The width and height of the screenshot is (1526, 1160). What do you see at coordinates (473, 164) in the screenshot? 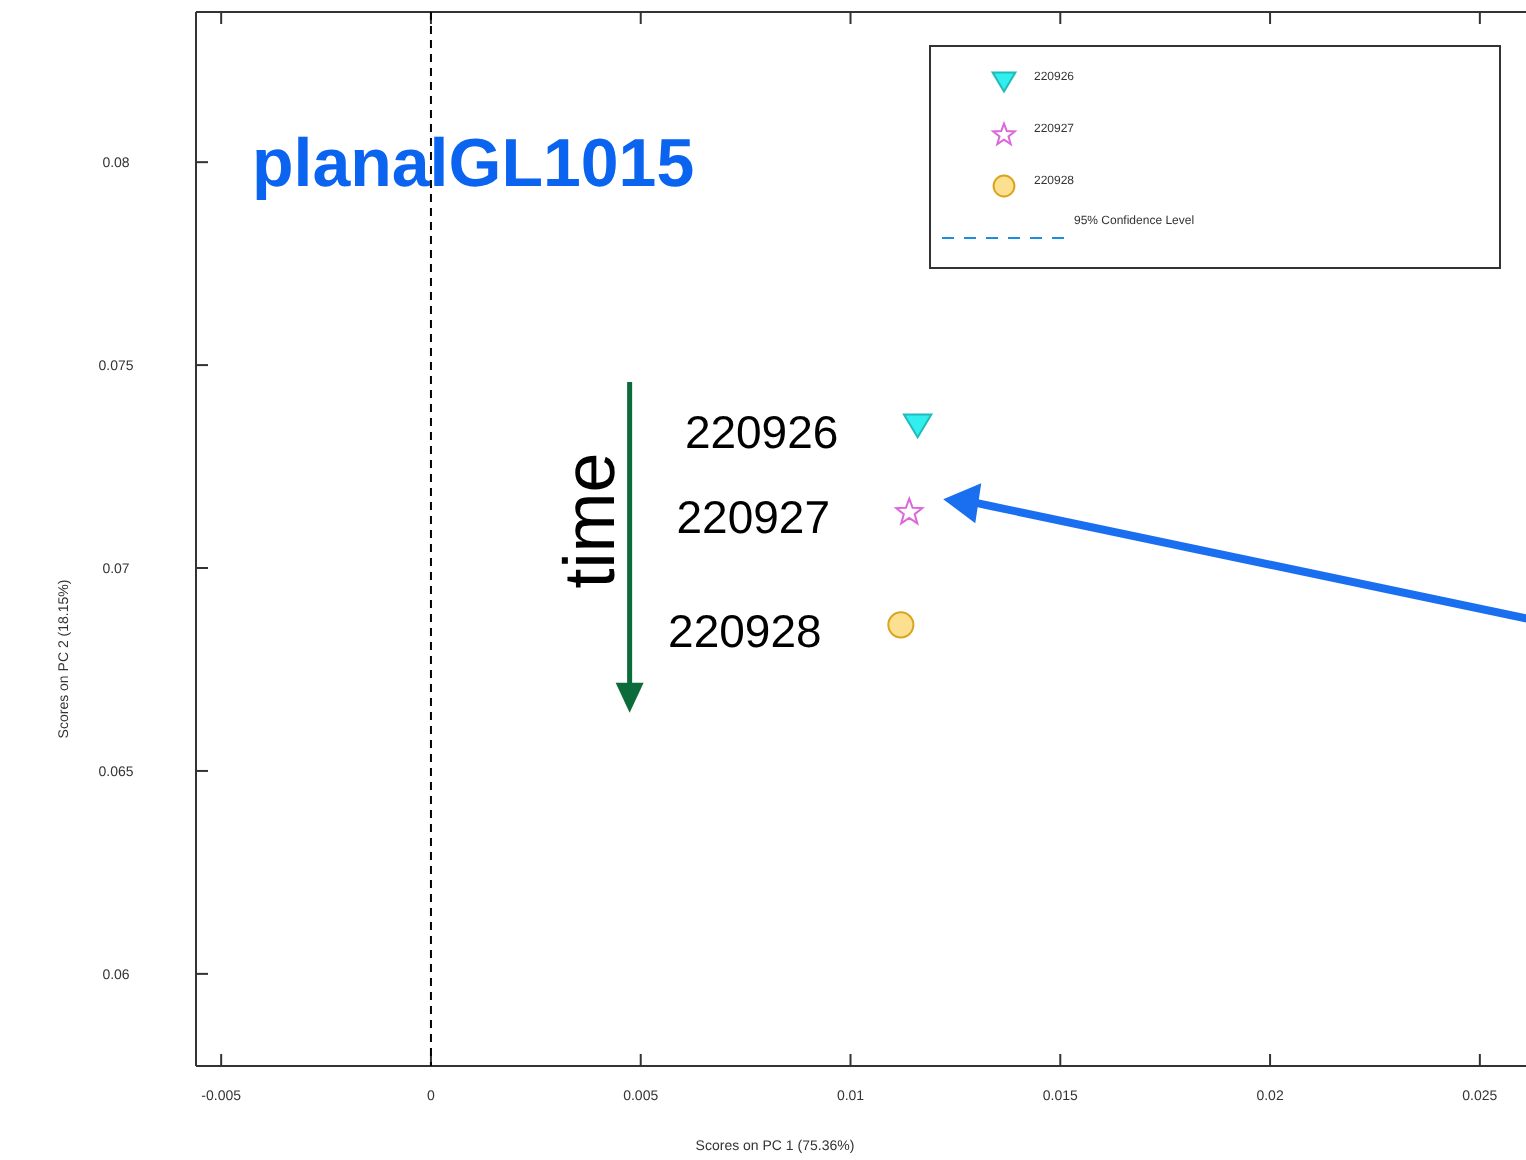
I see `text: planalGL1015` at bounding box center [473, 164].